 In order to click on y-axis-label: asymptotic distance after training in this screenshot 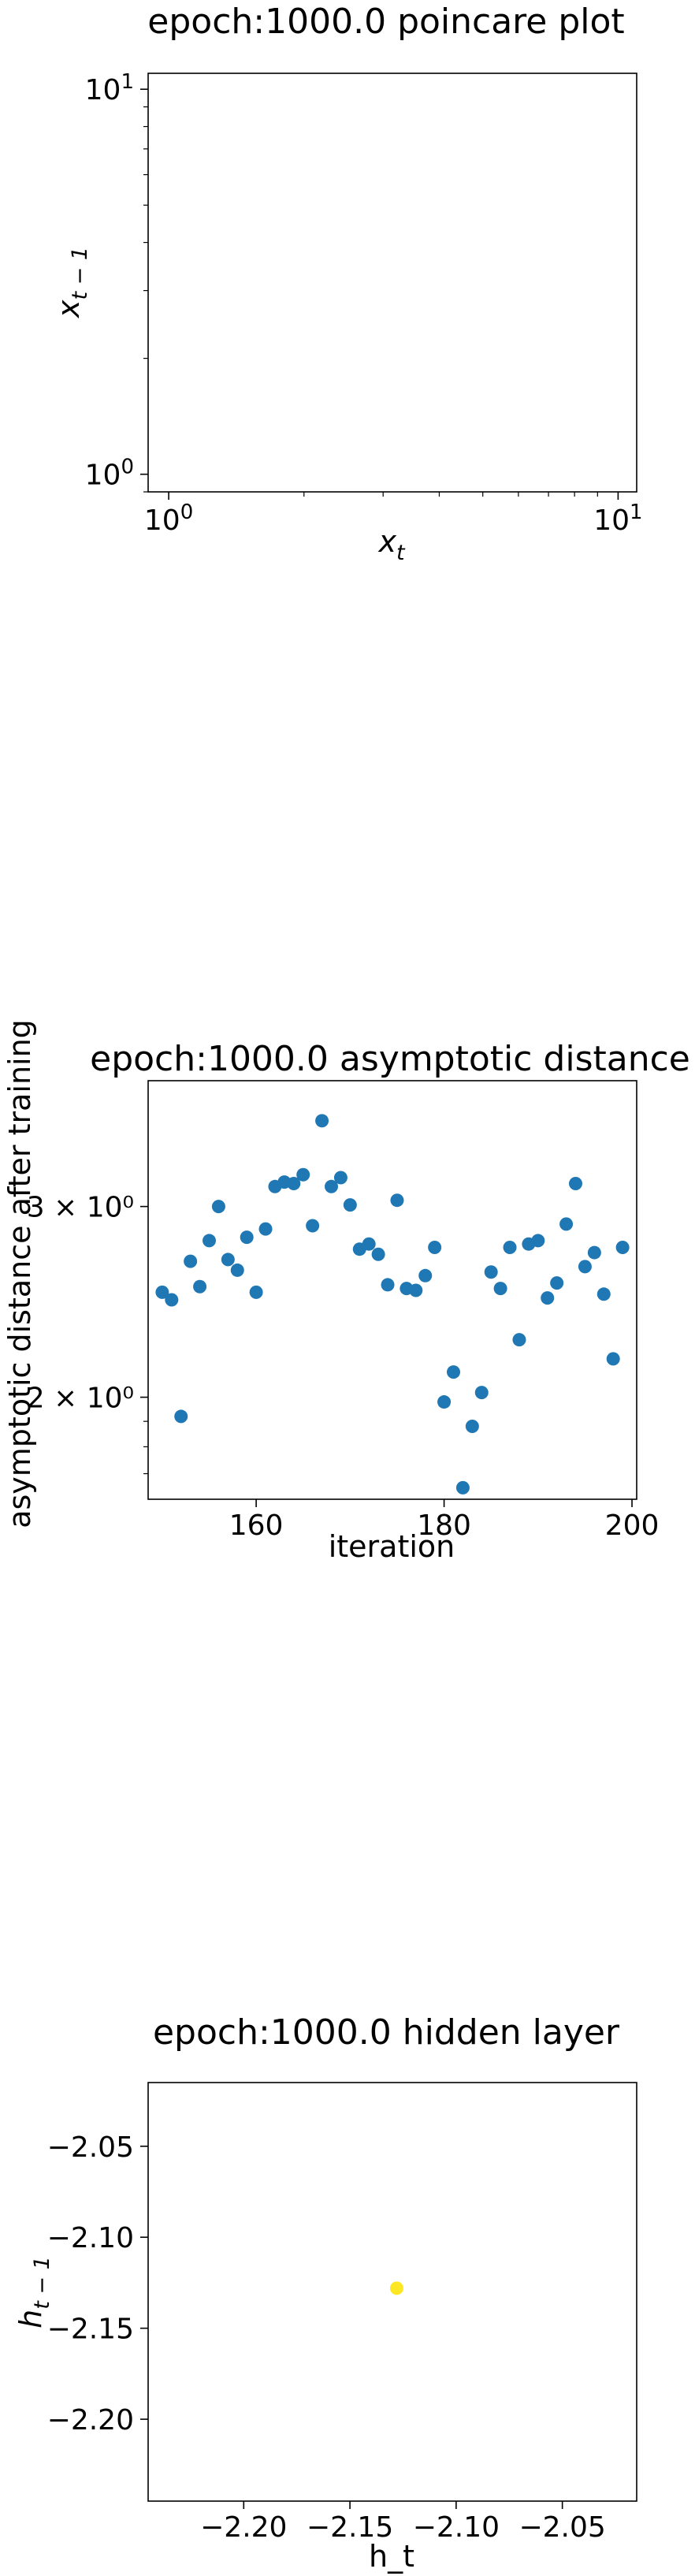, I will do `click(19, 1273)`.